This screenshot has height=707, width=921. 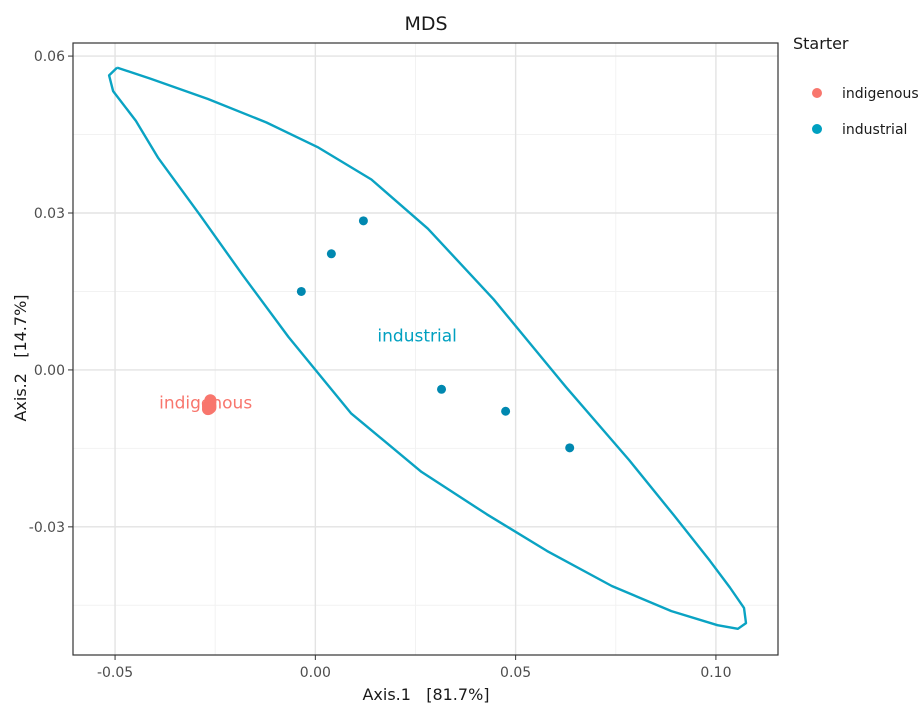 What do you see at coordinates (817, 129) in the screenshot?
I see `legend-key-industrial` at bounding box center [817, 129].